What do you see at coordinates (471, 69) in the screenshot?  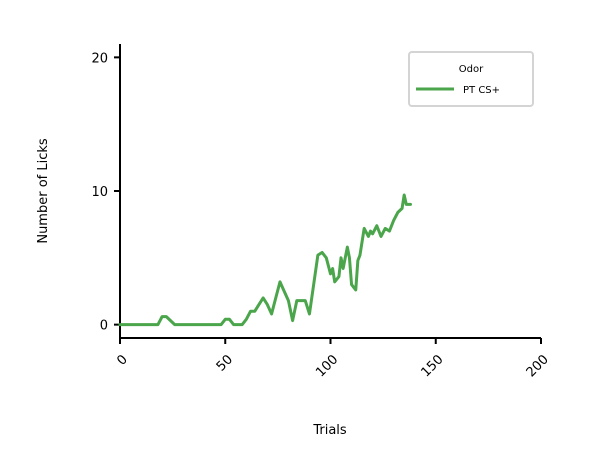 I see `legend-title: Odor` at bounding box center [471, 69].